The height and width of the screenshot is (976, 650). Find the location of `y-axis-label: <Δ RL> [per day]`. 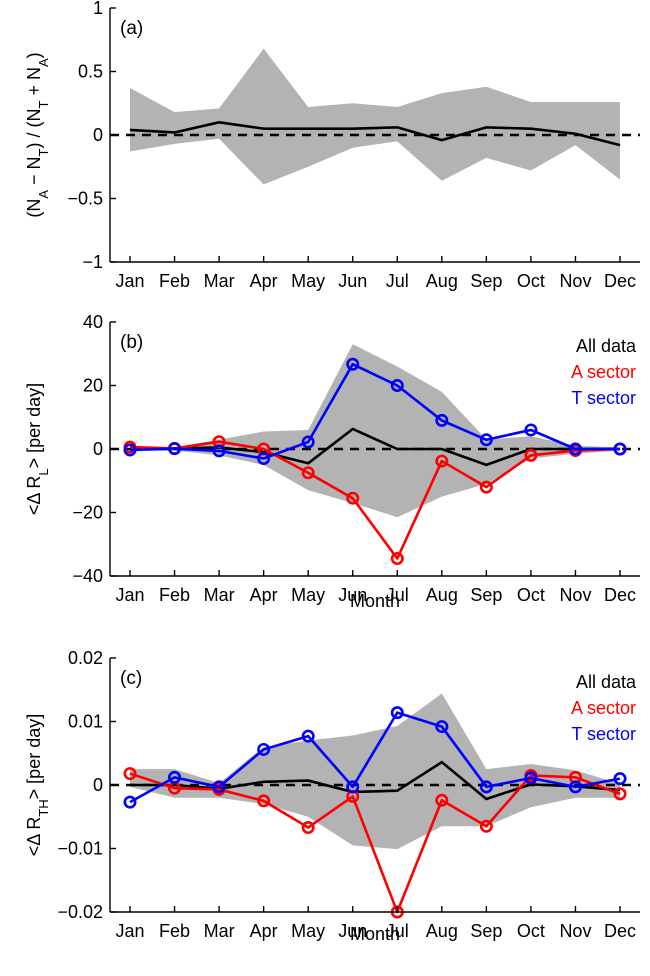

y-axis-label: <Δ RL> [per day] is located at coordinates (37, 449).